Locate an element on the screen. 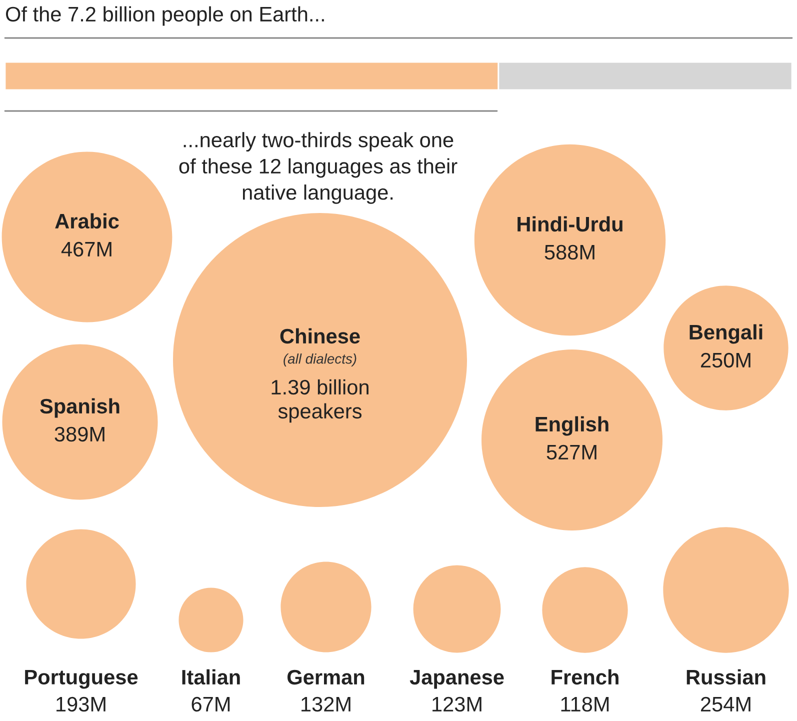 This screenshot has width=797, height=721. data-label: 467M is located at coordinates (86, 249).